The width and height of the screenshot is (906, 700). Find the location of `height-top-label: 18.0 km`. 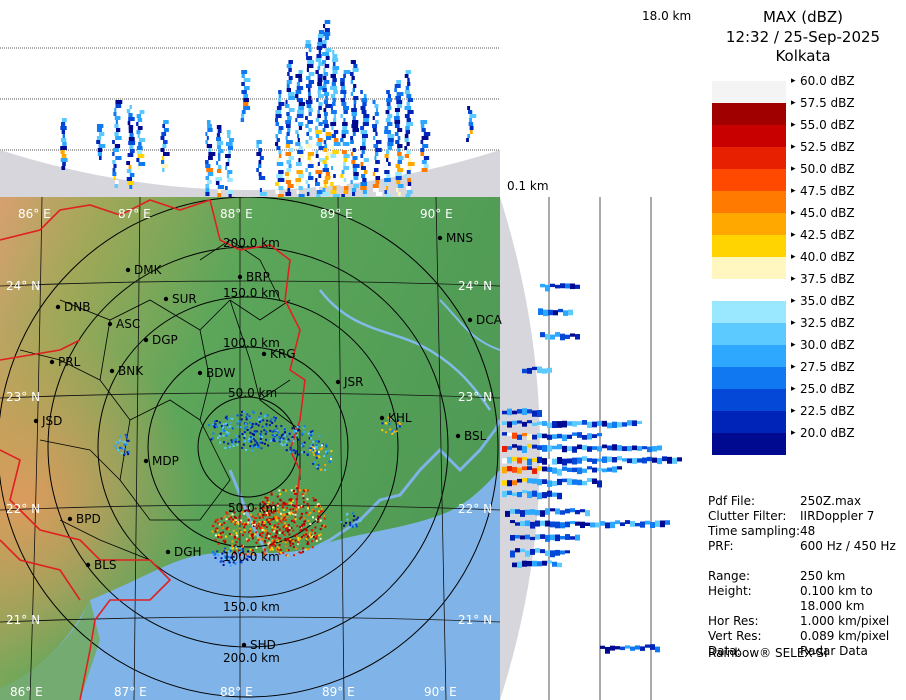

height-top-label: 18.0 km is located at coordinates (666, 16).